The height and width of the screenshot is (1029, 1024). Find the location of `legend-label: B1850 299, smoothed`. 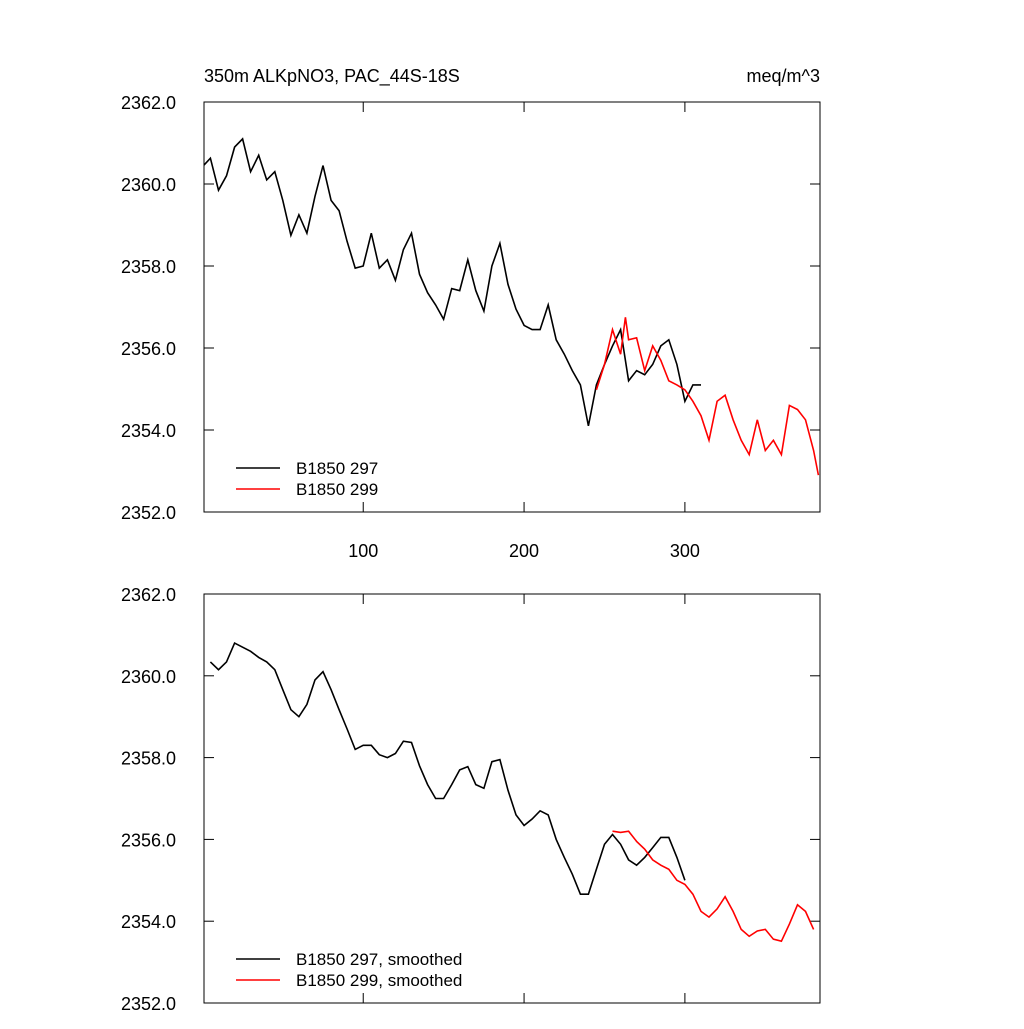

legend-label: B1850 299, smoothed is located at coordinates (379, 980).